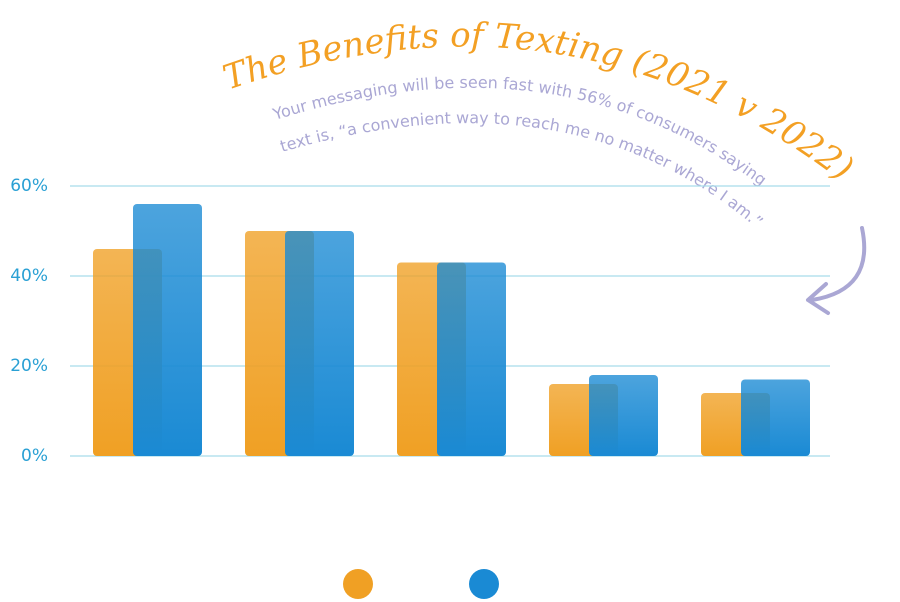 The width and height of the screenshot is (900, 602). What do you see at coordinates (29, 366) in the screenshot?
I see `y-tick-label: 20%` at bounding box center [29, 366].